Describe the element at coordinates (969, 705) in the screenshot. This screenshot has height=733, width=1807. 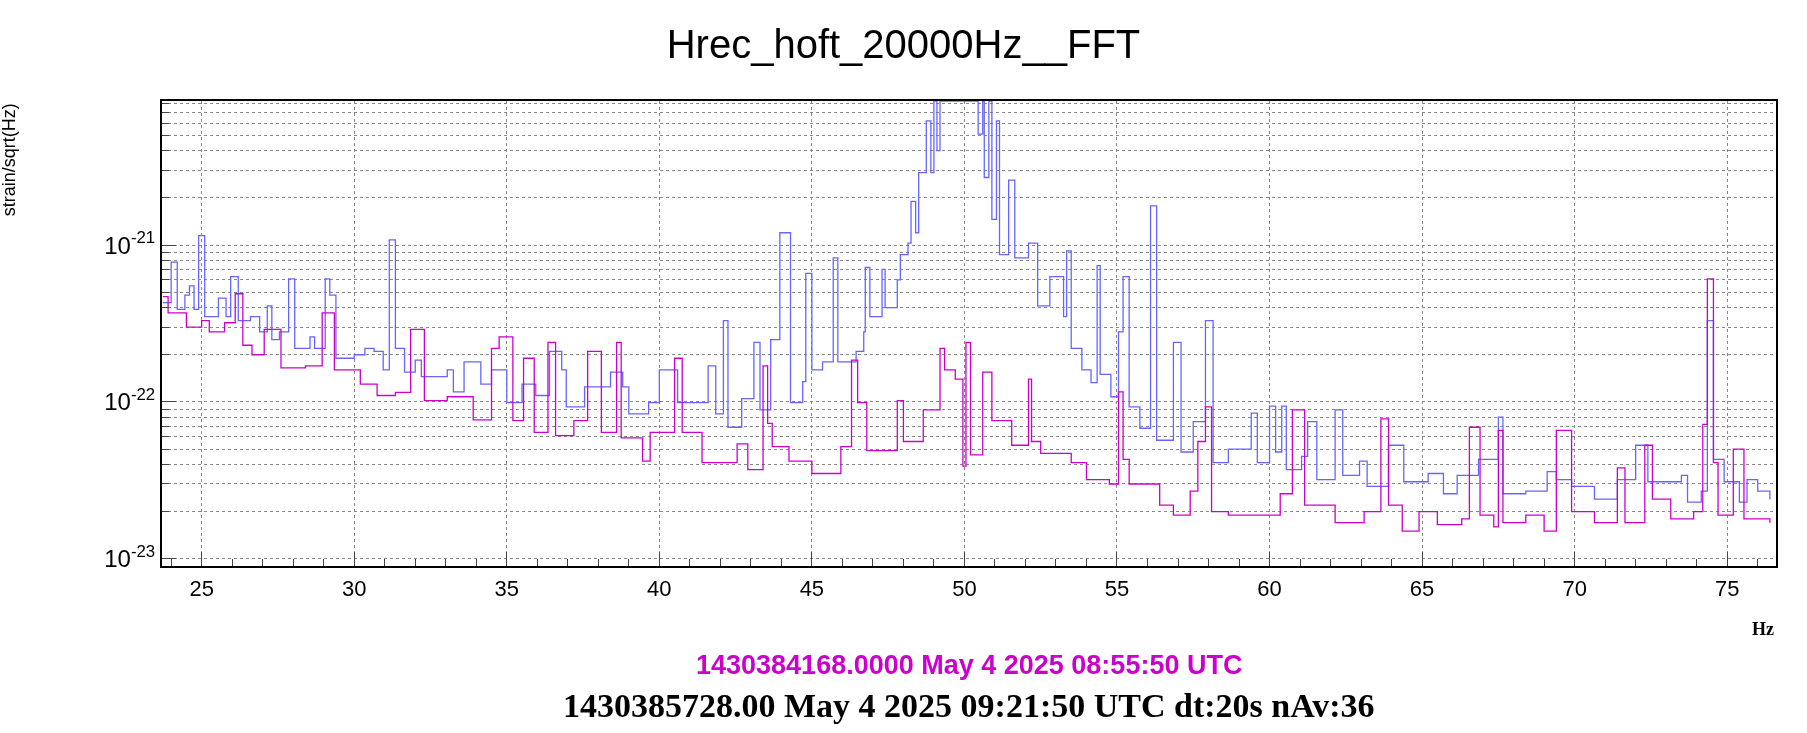
I see `text: 1430385728.00 May 4 2025 09:21:50 UTC dt:20s nAv:36` at that location.